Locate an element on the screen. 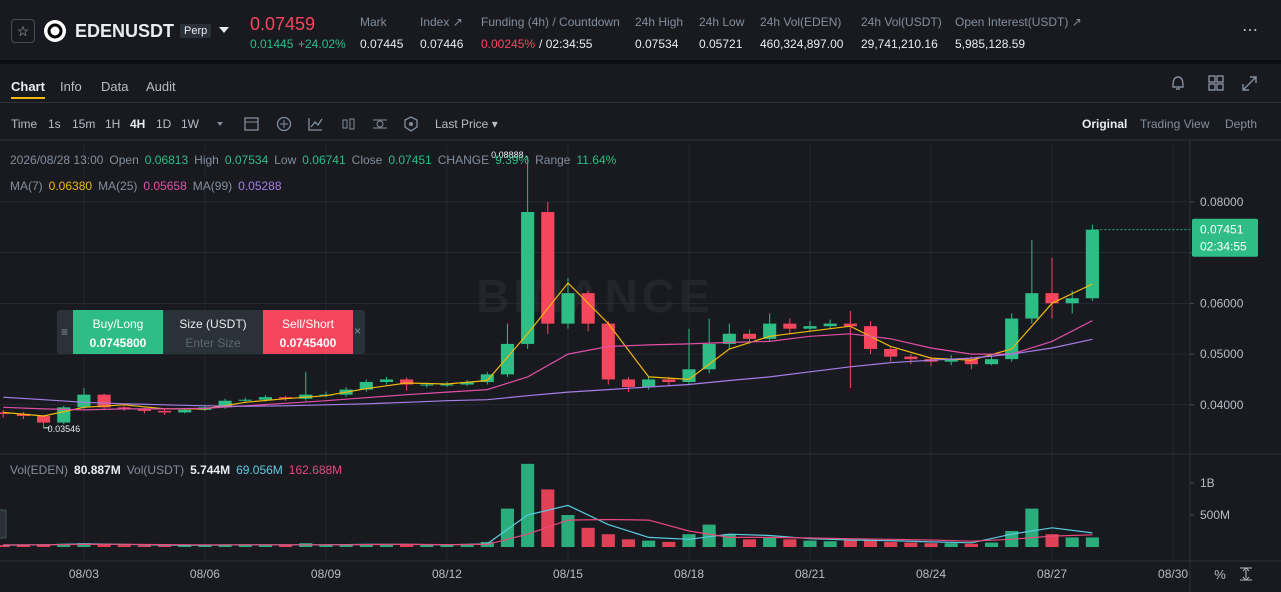 The width and height of the screenshot is (1281, 592). legend-label: CHANGE is located at coordinates (463, 160).